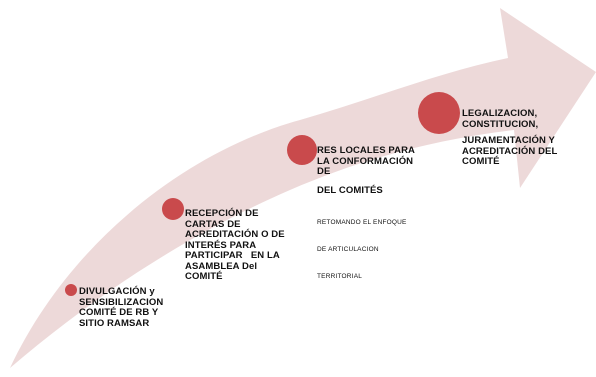  What do you see at coordinates (510, 151) in the screenshot?
I see `step-4-line: ACREDITACIÓN DEL` at bounding box center [510, 151].